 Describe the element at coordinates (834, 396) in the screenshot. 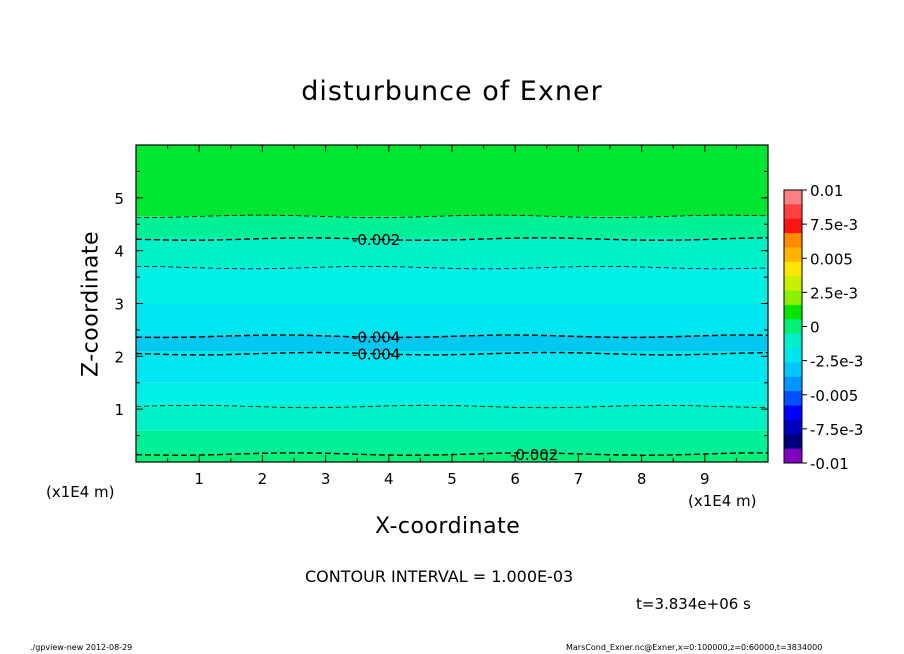

I see `colorbar-label: -0.005` at that location.